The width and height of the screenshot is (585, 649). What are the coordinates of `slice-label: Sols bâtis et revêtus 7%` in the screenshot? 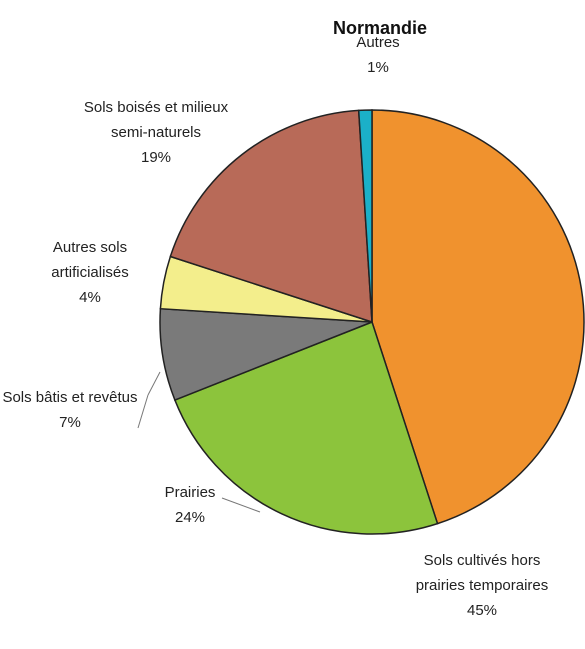 It's located at (70, 410).